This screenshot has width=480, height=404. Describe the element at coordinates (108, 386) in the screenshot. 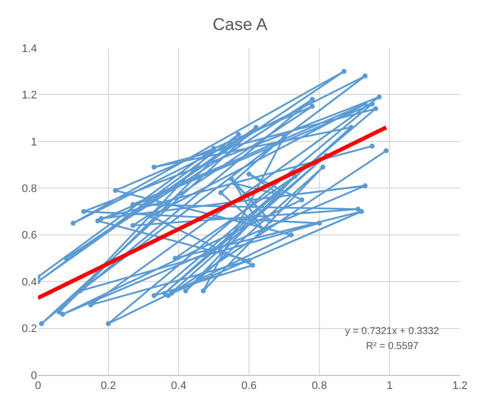

I see `x-tick-label: 0.2` at that location.